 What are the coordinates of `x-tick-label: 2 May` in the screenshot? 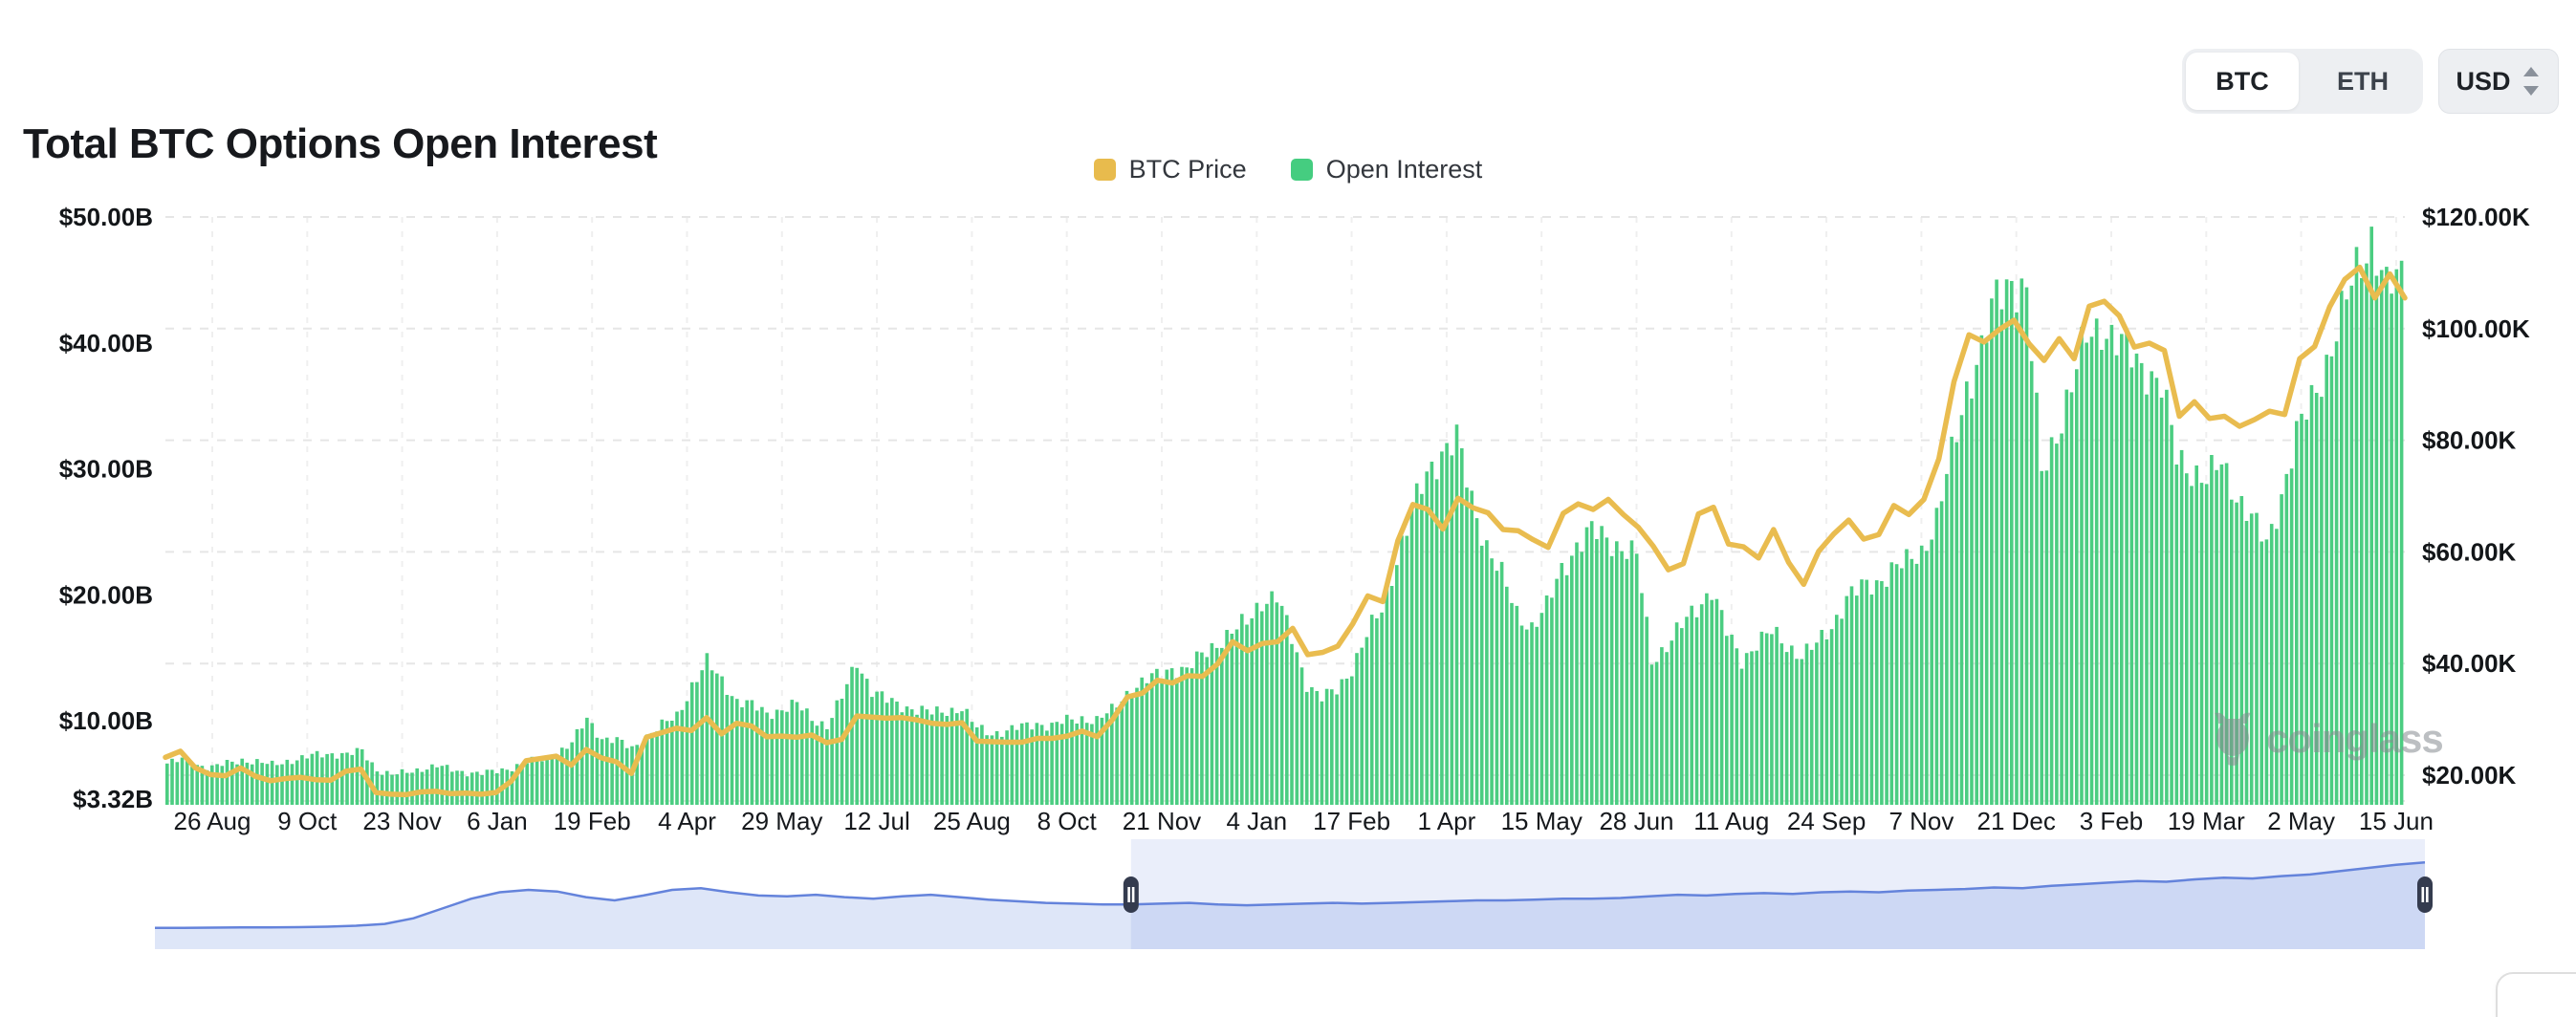 It's located at (2301, 821).